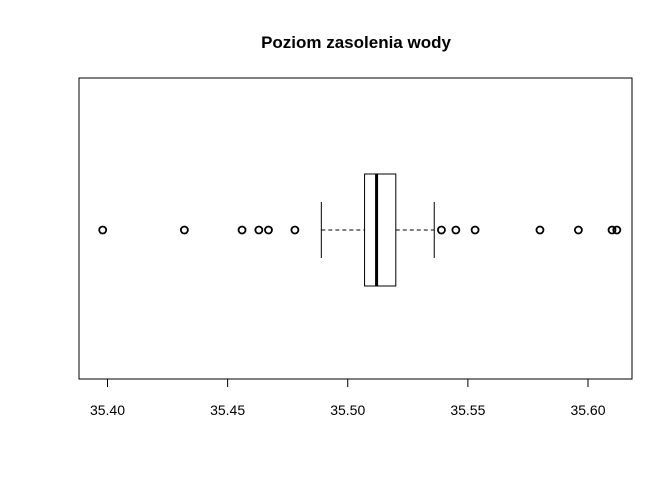 The width and height of the screenshot is (672, 480). What do you see at coordinates (587, 410) in the screenshot?
I see `x-tick-label: 35.60` at bounding box center [587, 410].